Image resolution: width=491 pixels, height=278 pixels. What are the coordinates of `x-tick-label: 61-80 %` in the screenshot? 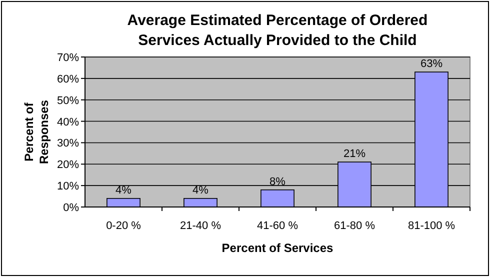 It's located at (355, 226).